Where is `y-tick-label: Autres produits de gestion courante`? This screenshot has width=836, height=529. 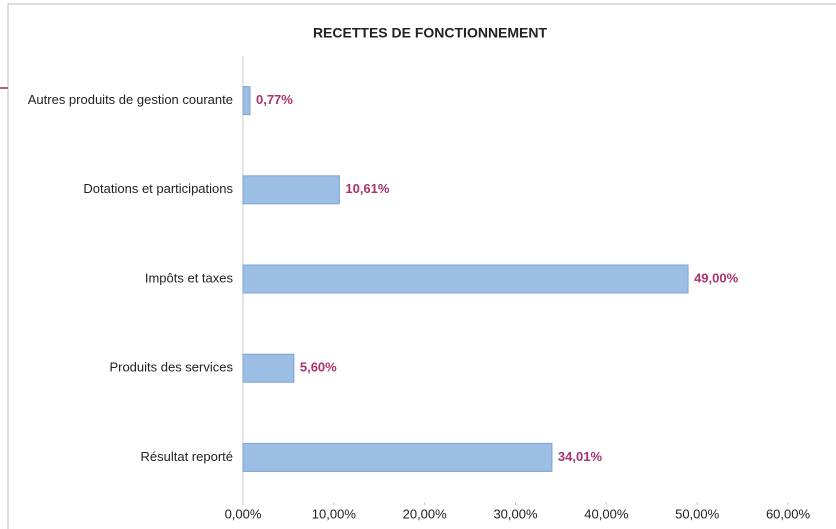
y-tick-label: Autres produits de gestion courante is located at coordinates (130, 99).